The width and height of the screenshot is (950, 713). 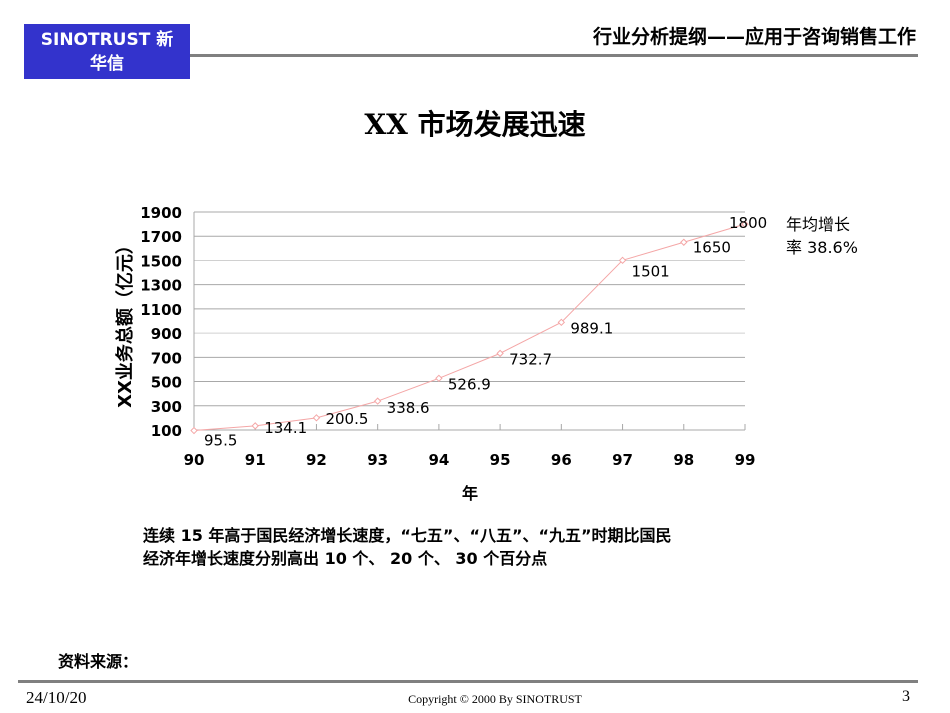 I want to click on footer-copyright: Copyright © 2000 By SINOTRUST, so click(x=495, y=699).